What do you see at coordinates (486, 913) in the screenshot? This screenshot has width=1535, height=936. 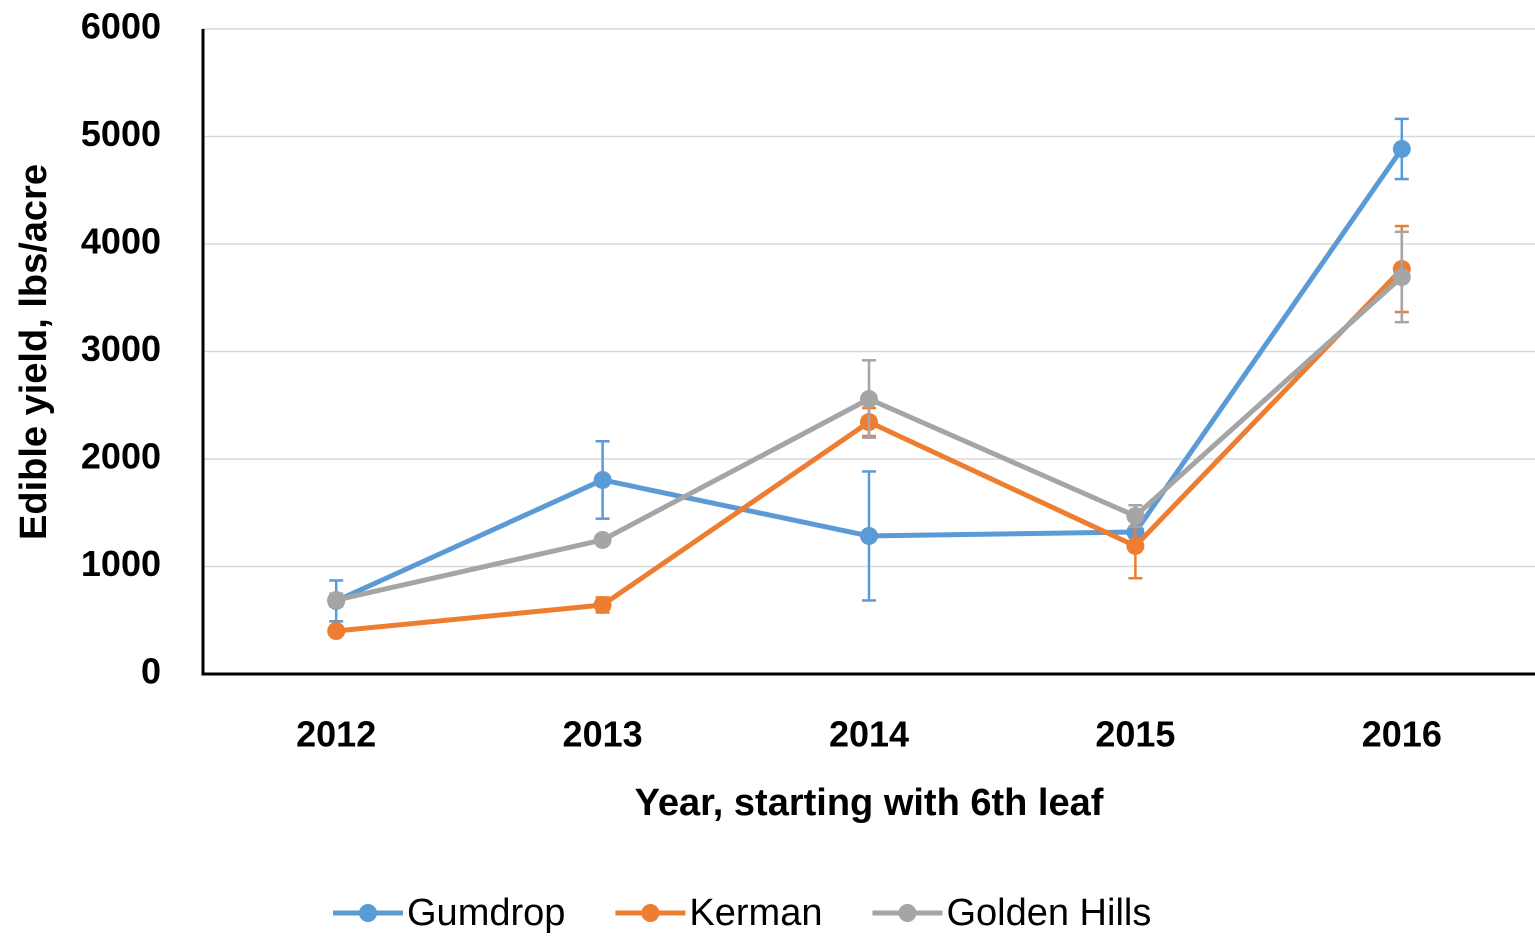 I see `legend-label: Gumdrop` at bounding box center [486, 913].